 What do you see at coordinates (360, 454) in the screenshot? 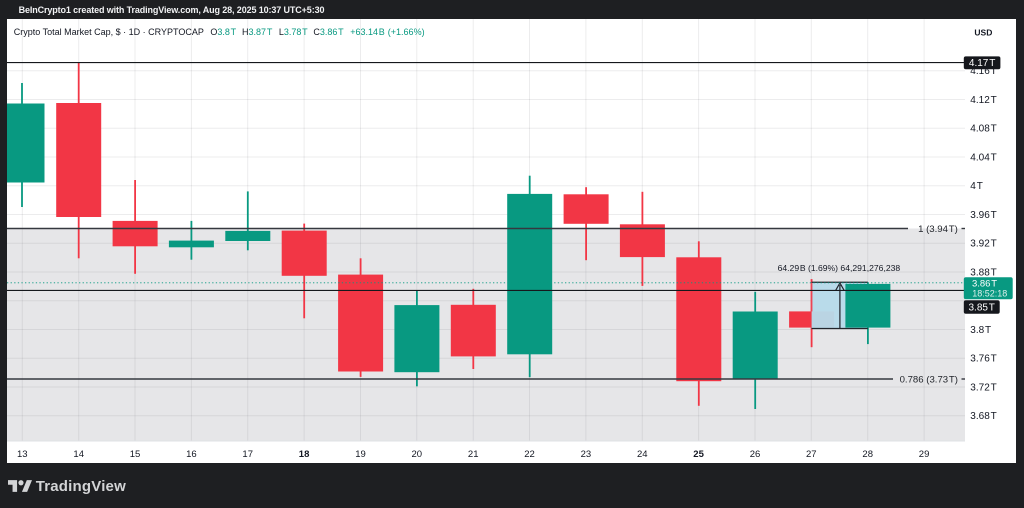
I see `svg-text: 19` at bounding box center [360, 454].